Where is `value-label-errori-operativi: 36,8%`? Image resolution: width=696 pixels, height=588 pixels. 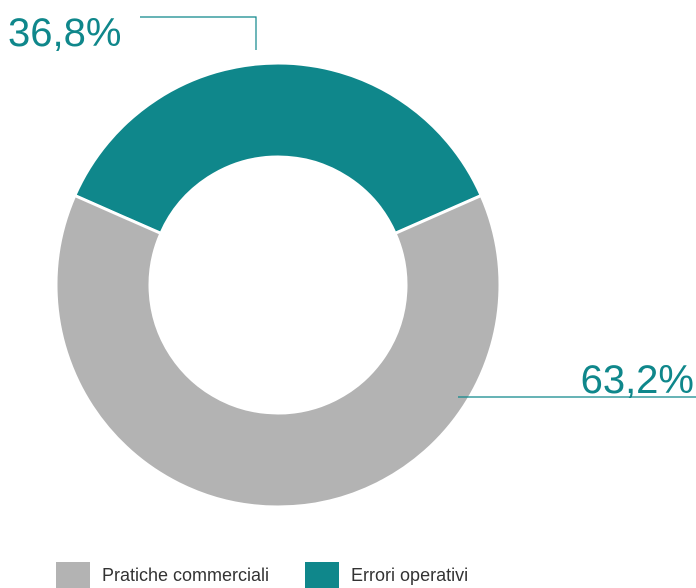
value-label-errori-operativi: 36,8% is located at coordinates (64, 33).